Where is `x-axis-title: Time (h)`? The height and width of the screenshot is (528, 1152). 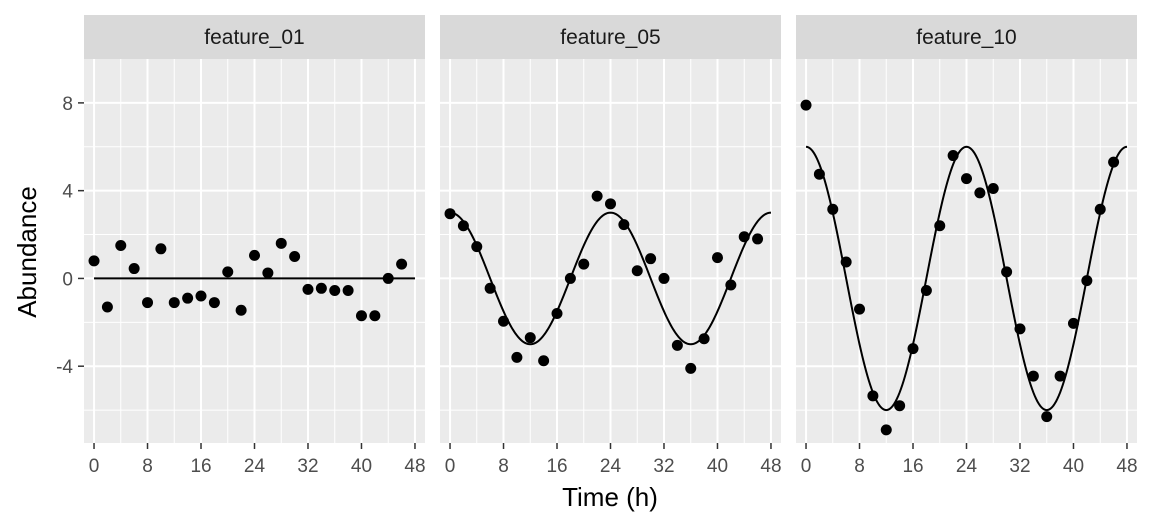
x-axis-title: Time (h) is located at coordinates (610, 497).